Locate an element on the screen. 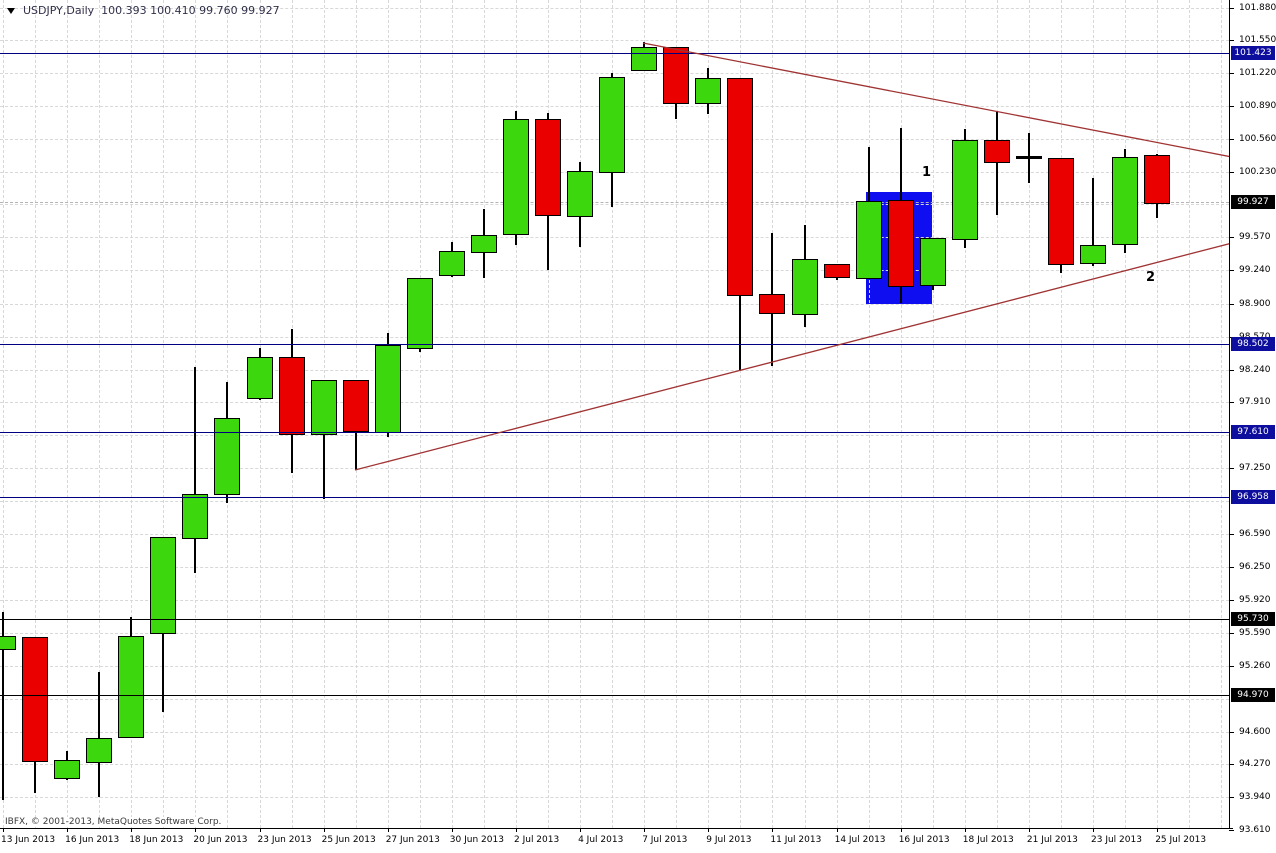  price-tick-label: 96.590 is located at coordinates (1255, 533).